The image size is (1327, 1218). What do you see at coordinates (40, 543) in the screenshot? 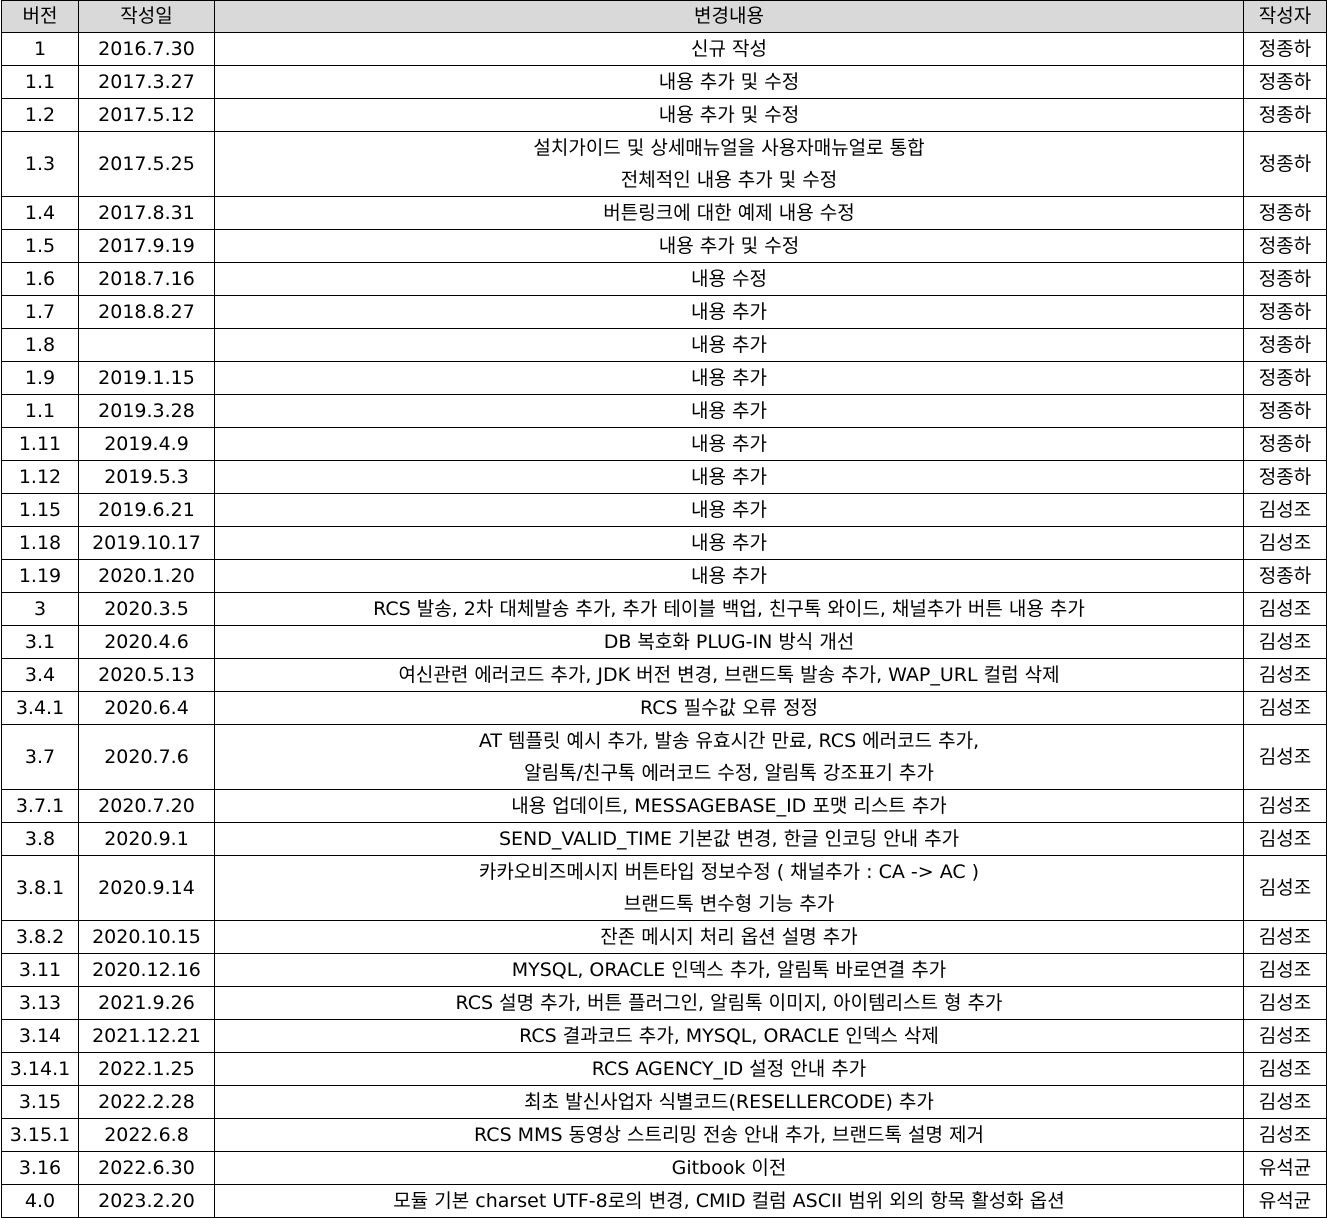
I see `version-cell: 1.18` at bounding box center [40, 543].